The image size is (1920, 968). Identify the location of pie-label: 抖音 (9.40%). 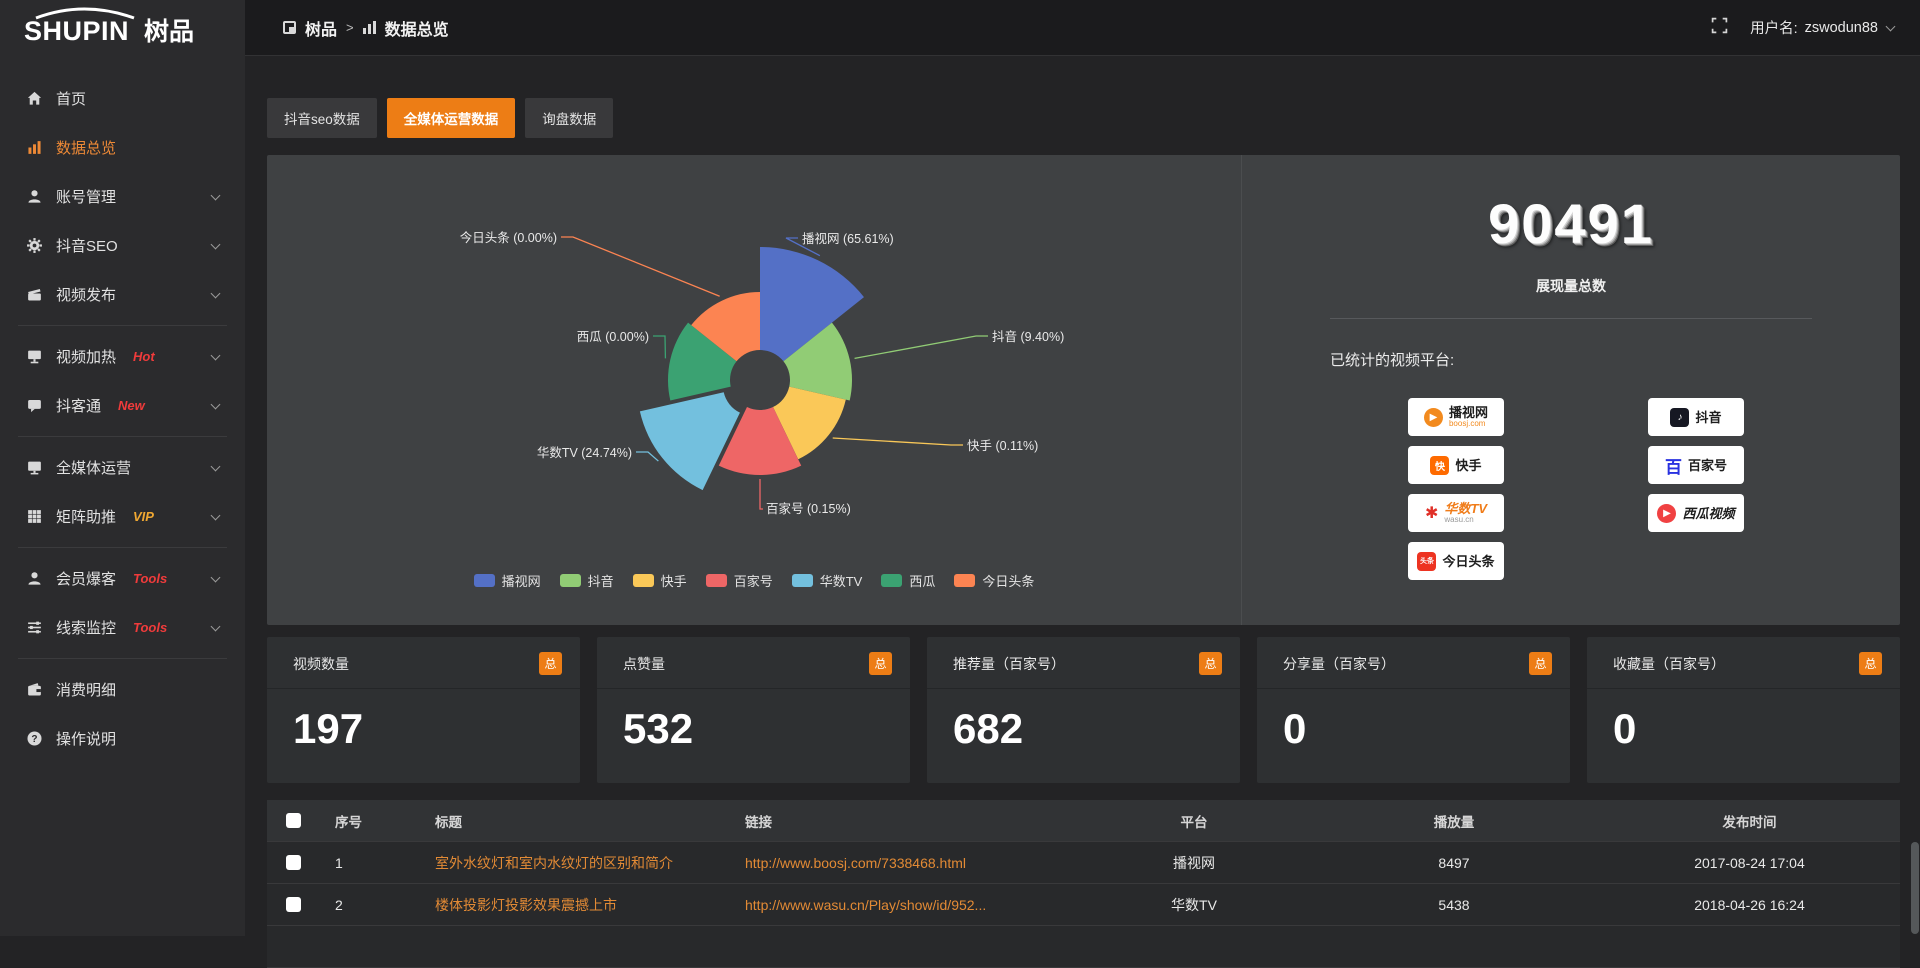
(1028, 336).